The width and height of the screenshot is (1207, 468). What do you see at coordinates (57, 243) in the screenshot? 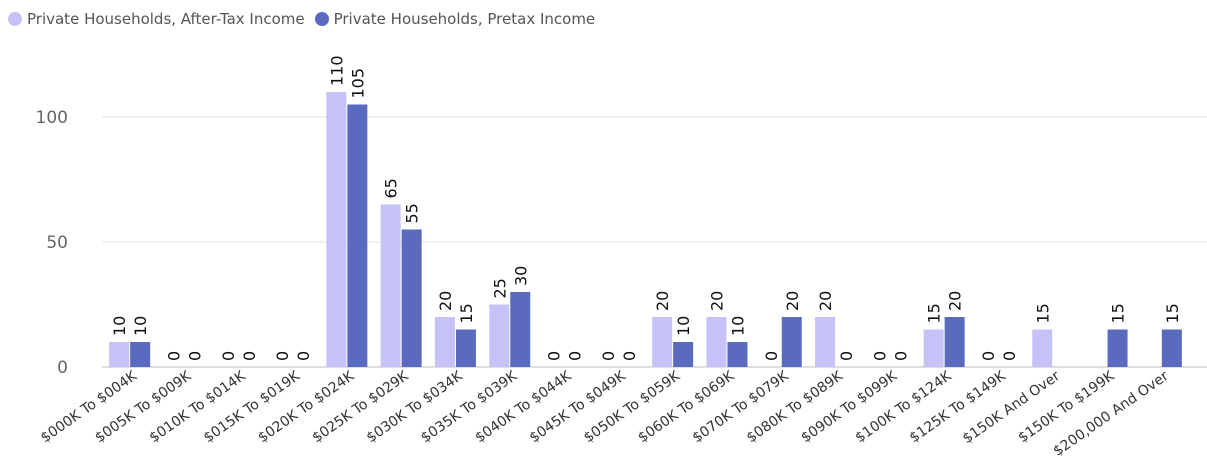
I see `y-tick-label: 50` at bounding box center [57, 243].